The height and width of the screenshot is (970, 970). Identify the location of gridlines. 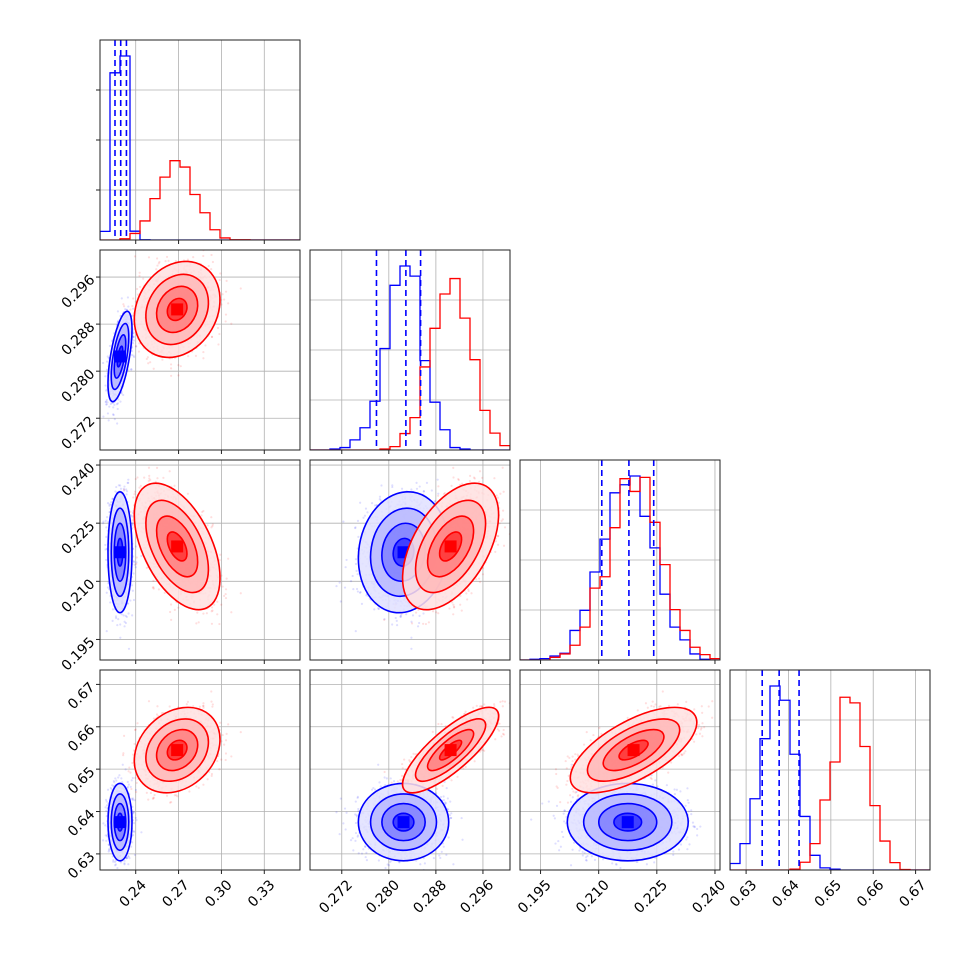
(410, 350).